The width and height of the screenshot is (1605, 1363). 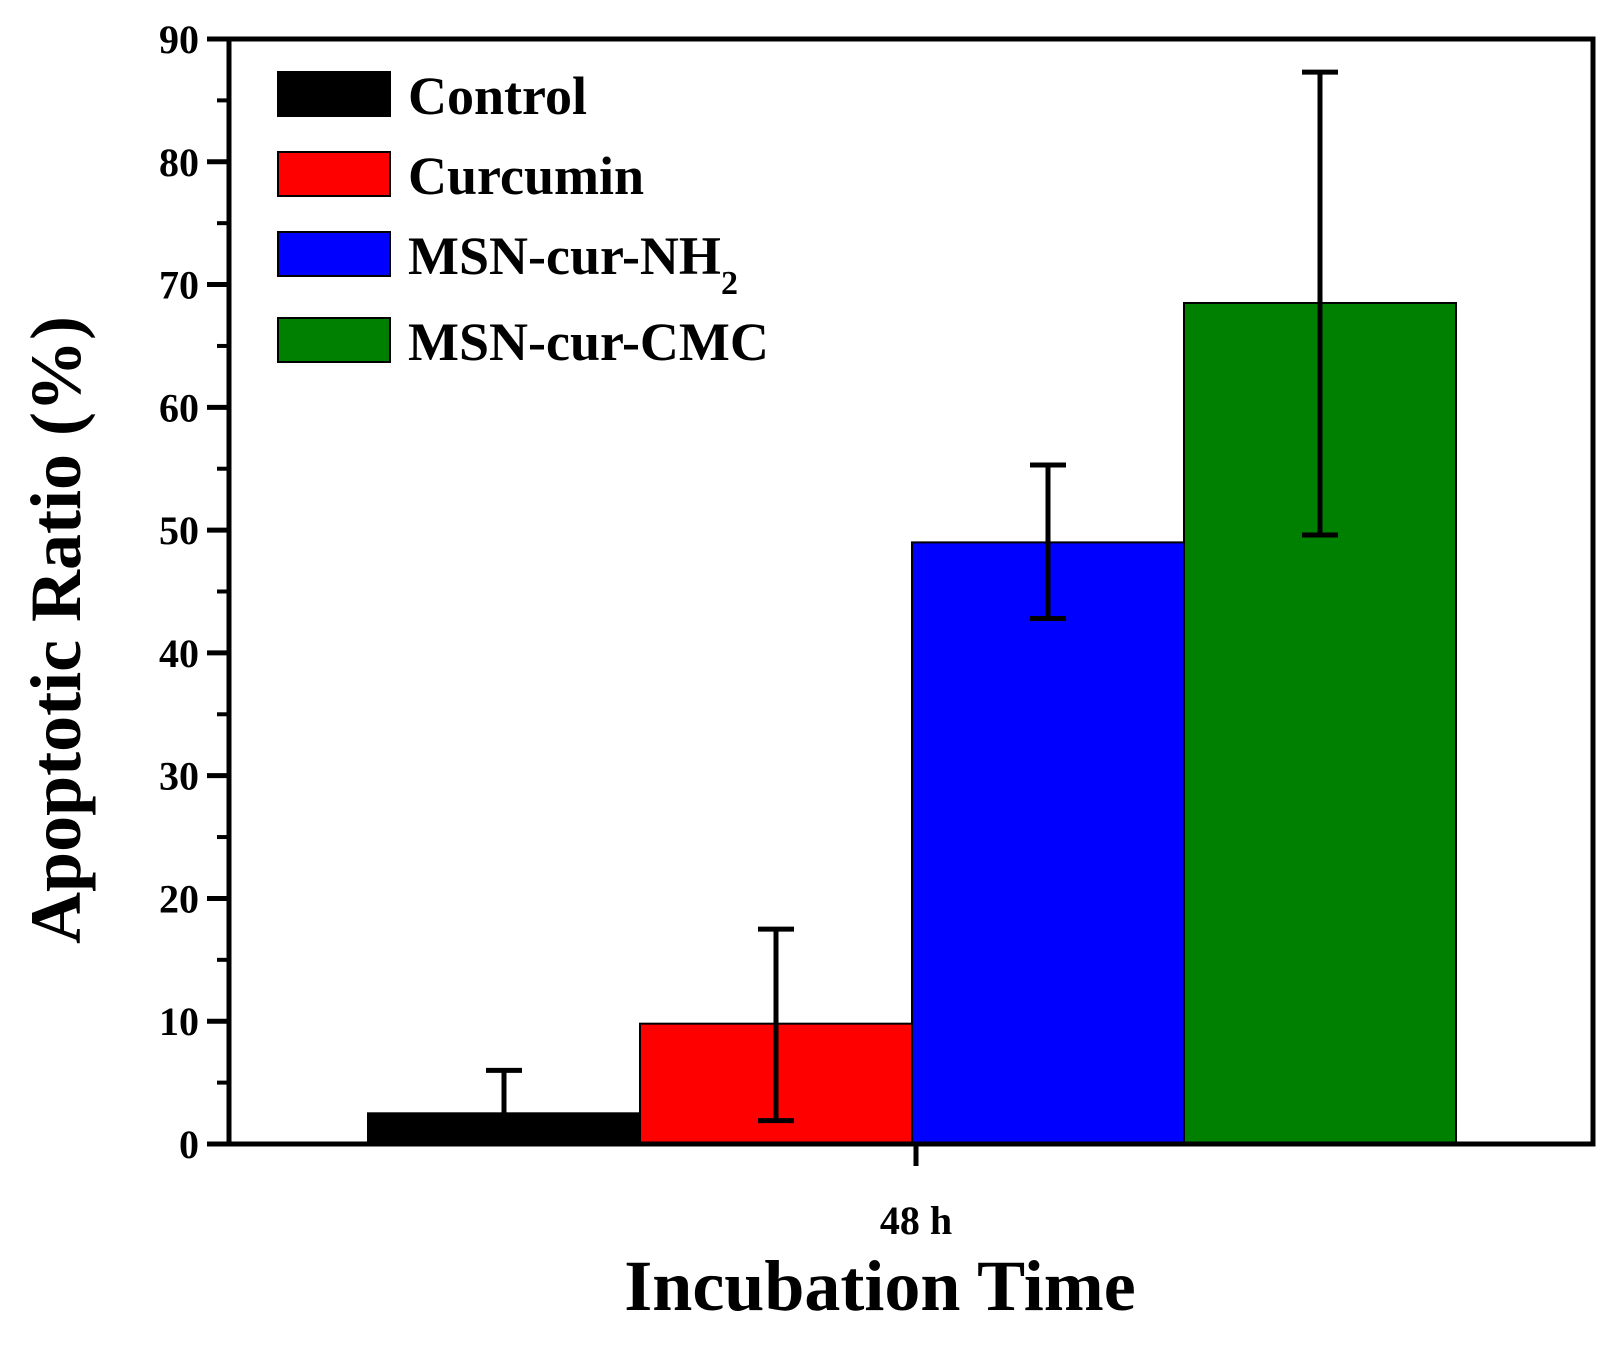 I want to click on legend-item-msn-cur-nh: MSN-cur-NH2, so click(x=507, y=264).